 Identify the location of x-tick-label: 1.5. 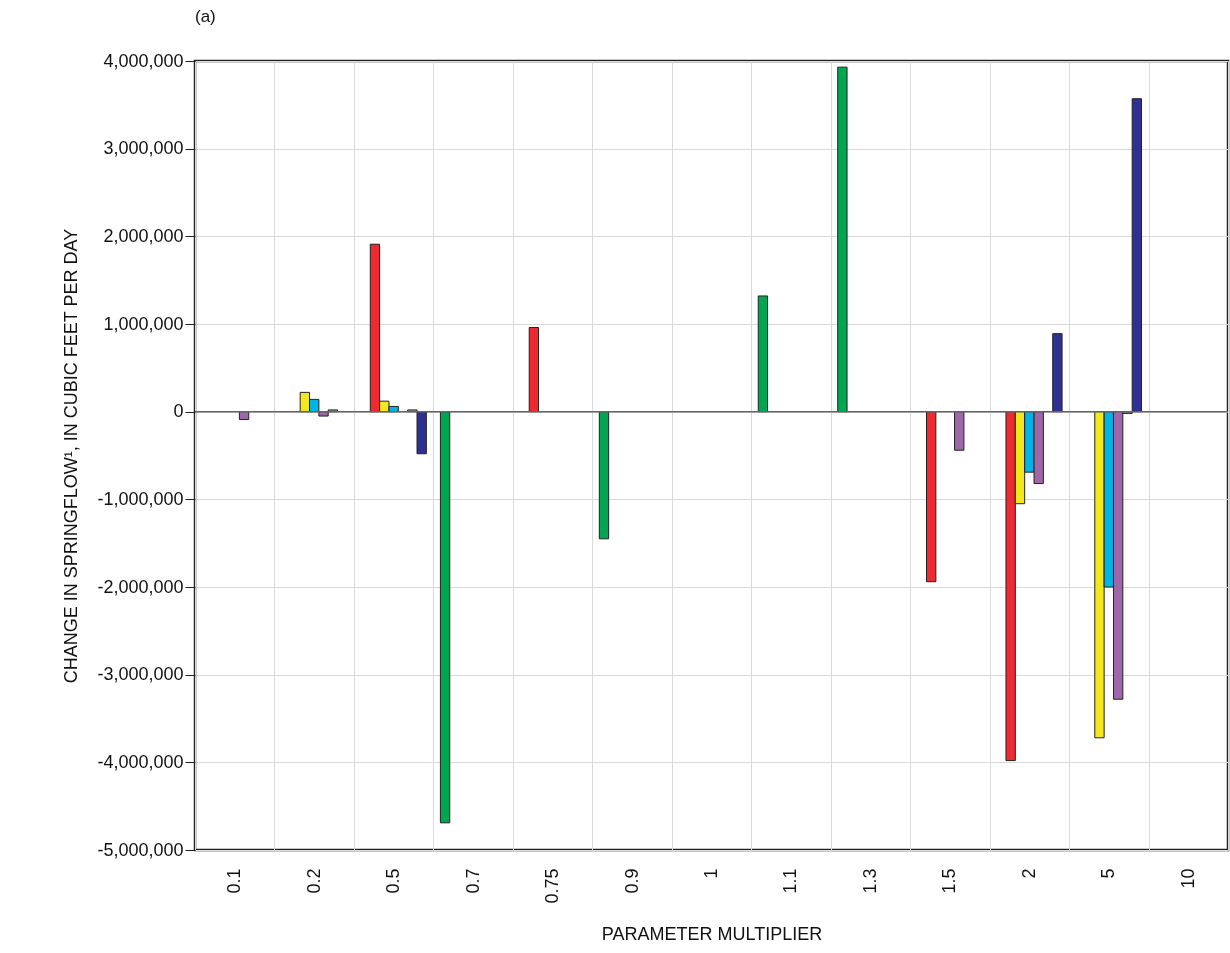
(949, 881).